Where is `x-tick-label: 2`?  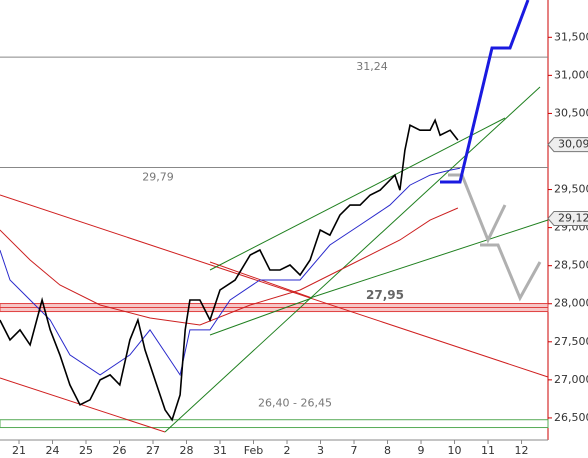
x-tick-label: 2 is located at coordinates (287, 450).